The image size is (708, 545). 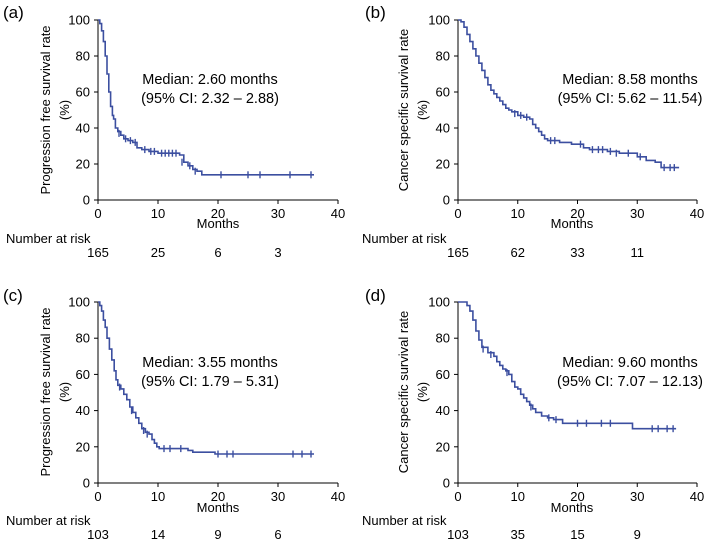 I want to click on median-annotation: Median: 2.60 months, so click(x=209, y=80).